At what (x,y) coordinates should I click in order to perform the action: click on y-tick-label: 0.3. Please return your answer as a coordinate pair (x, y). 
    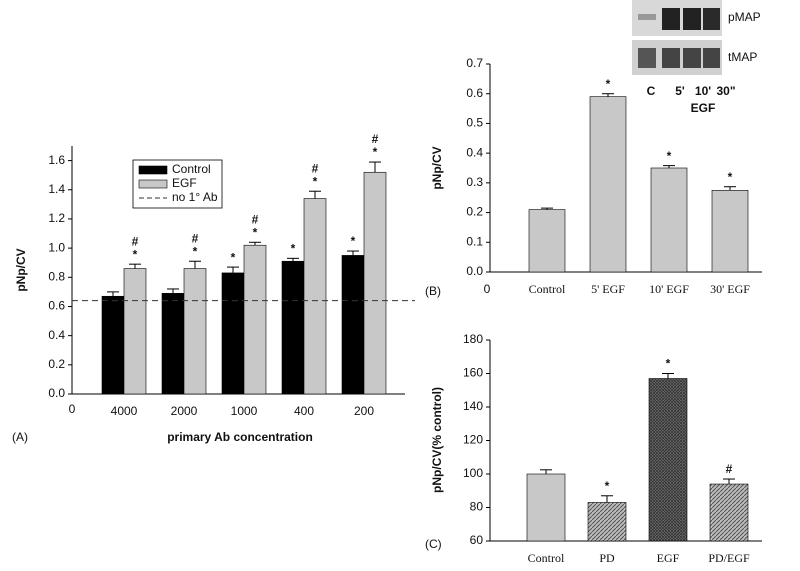
    Looking at the image, I should click on (474, 182).